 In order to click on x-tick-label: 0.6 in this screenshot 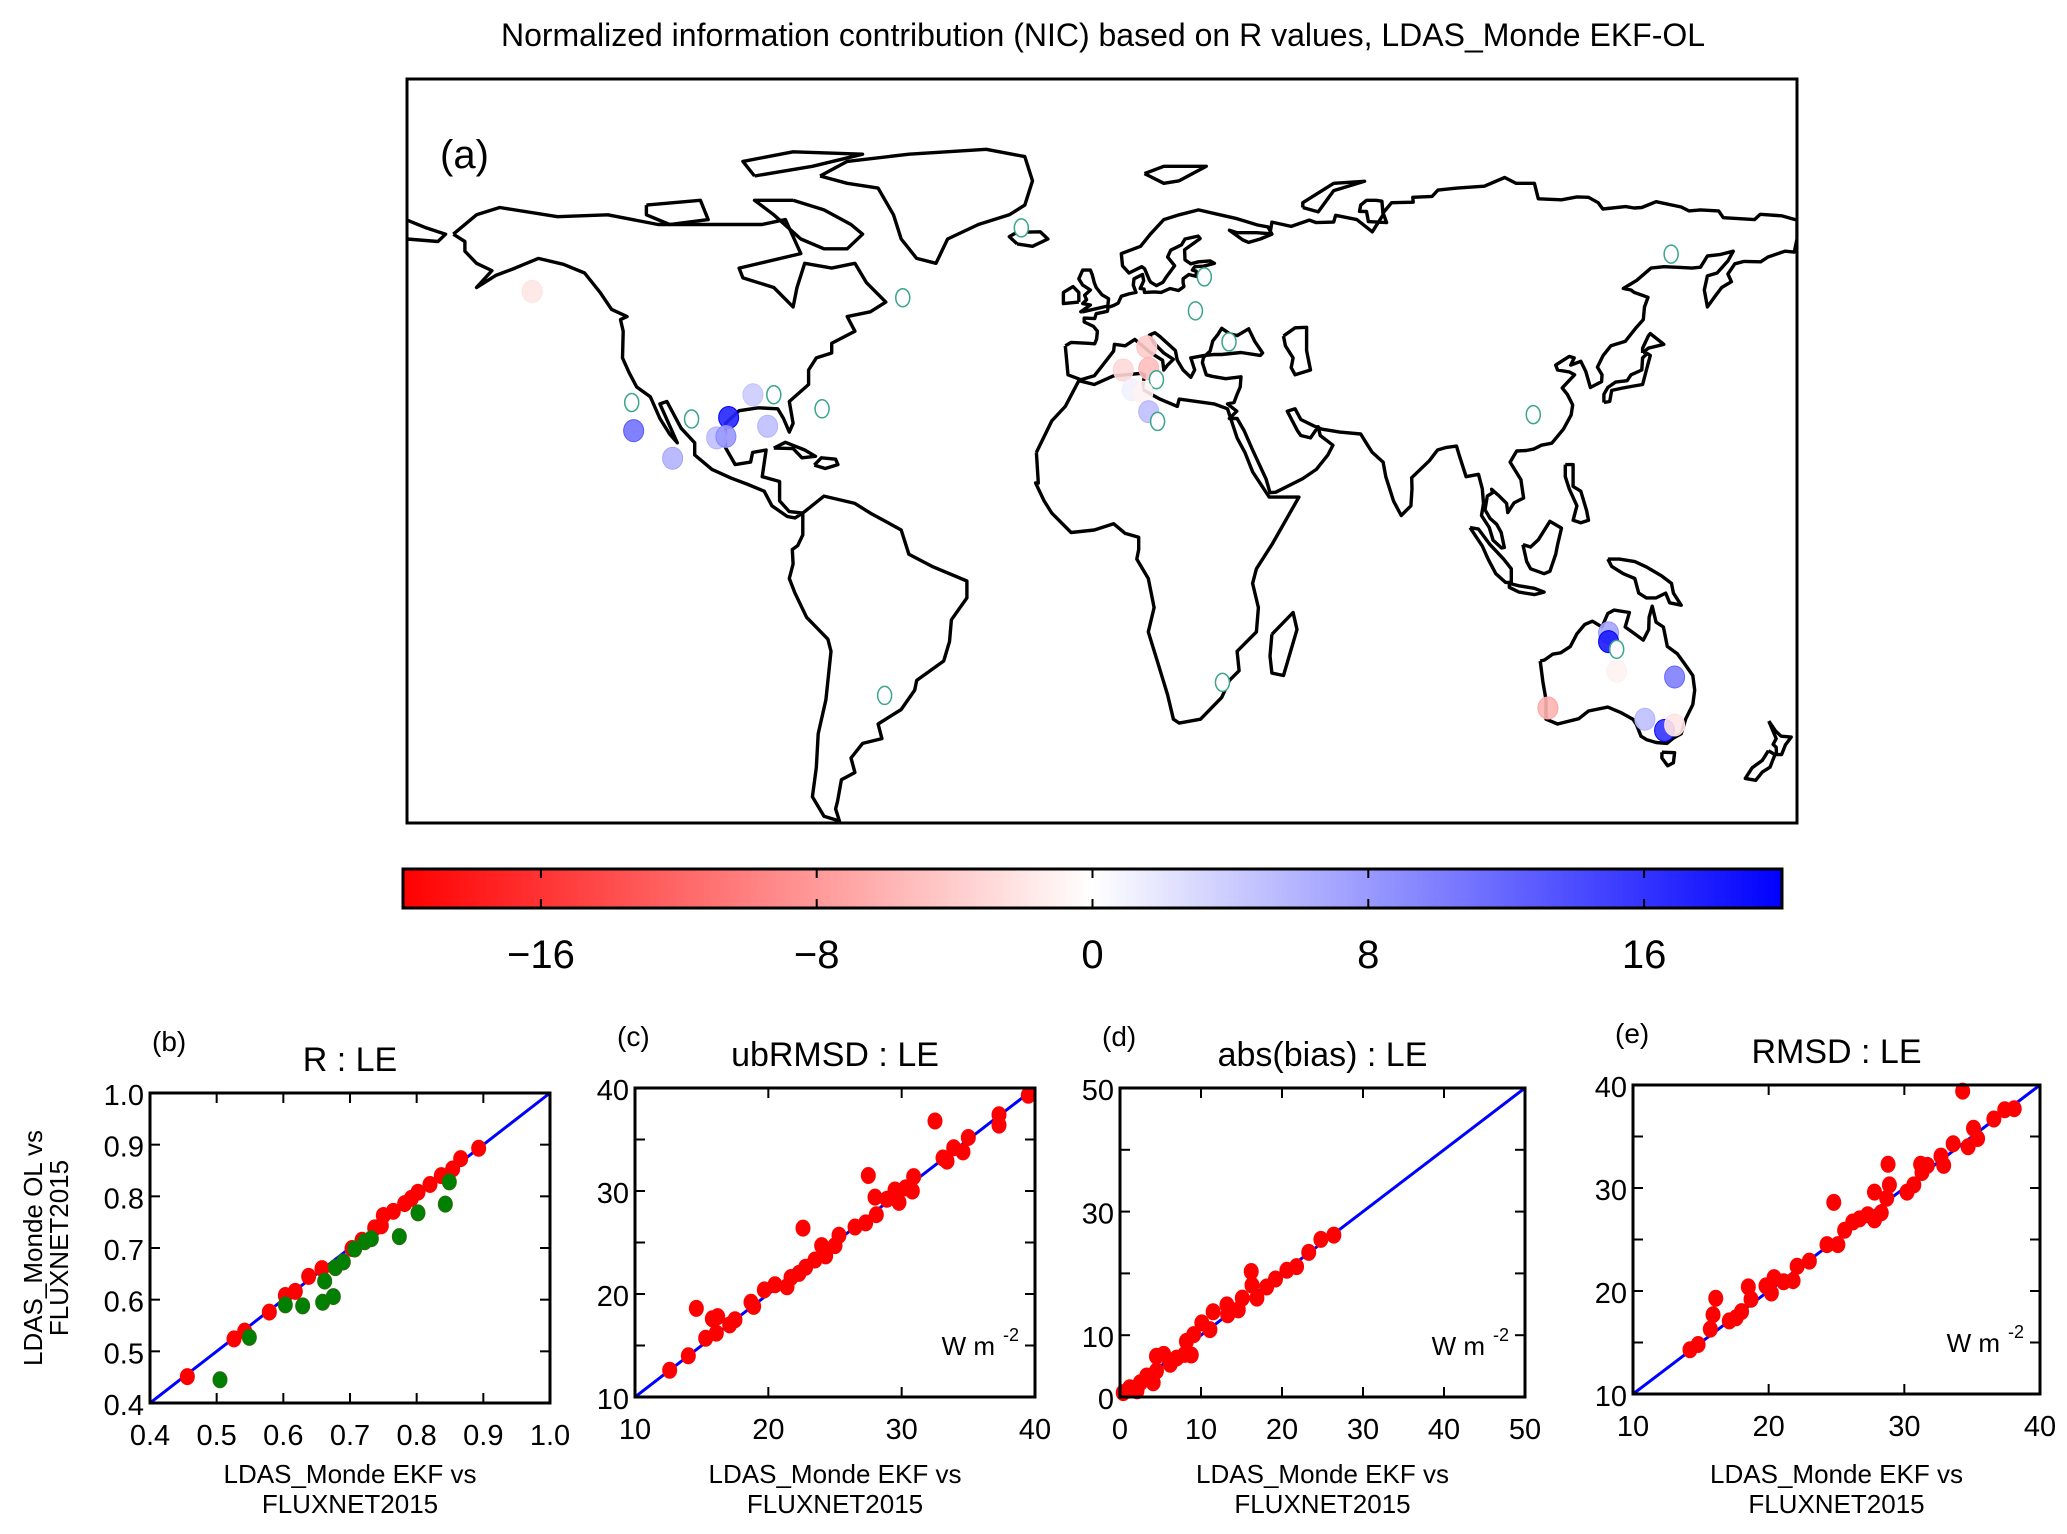, I will do `click(283, 1436)`.